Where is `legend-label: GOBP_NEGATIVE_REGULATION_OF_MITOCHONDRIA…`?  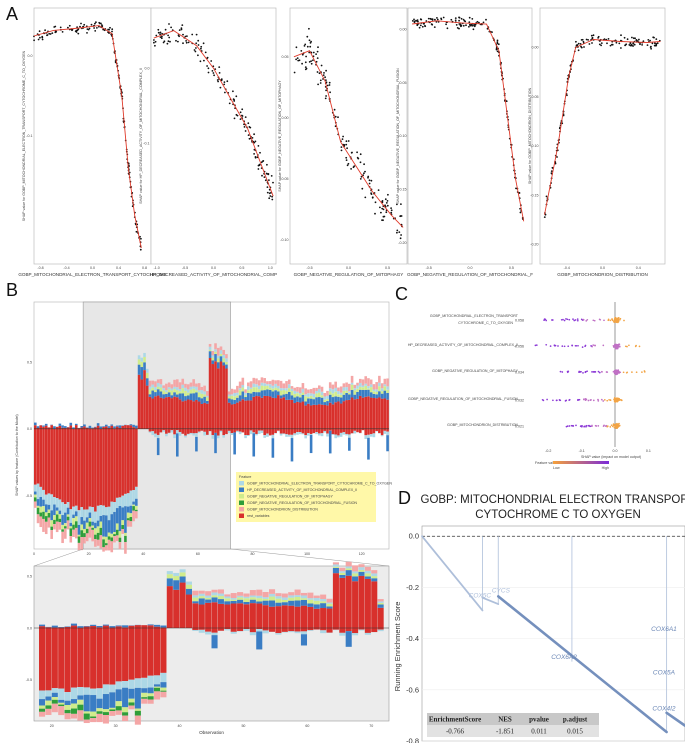
legend-label: GOBP_NEGATIVE_REGULATION_OF_MITOCHONDRIA… is located at coordinates (302, 503).